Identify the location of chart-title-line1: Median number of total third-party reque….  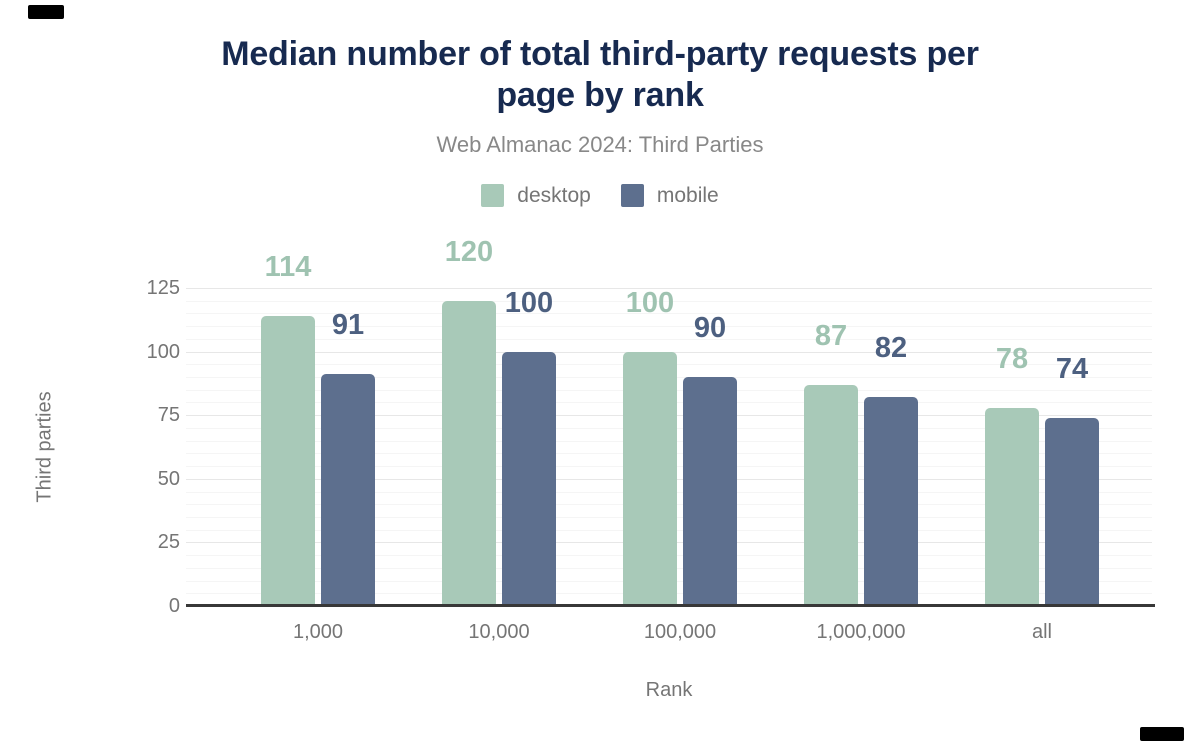
(600, 54).